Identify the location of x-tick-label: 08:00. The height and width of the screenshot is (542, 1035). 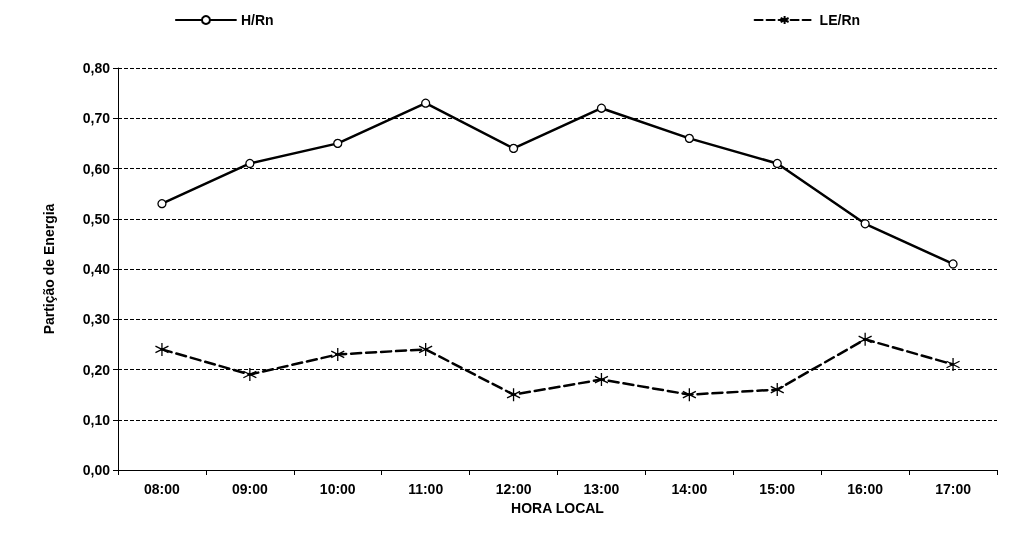
(162, 489).